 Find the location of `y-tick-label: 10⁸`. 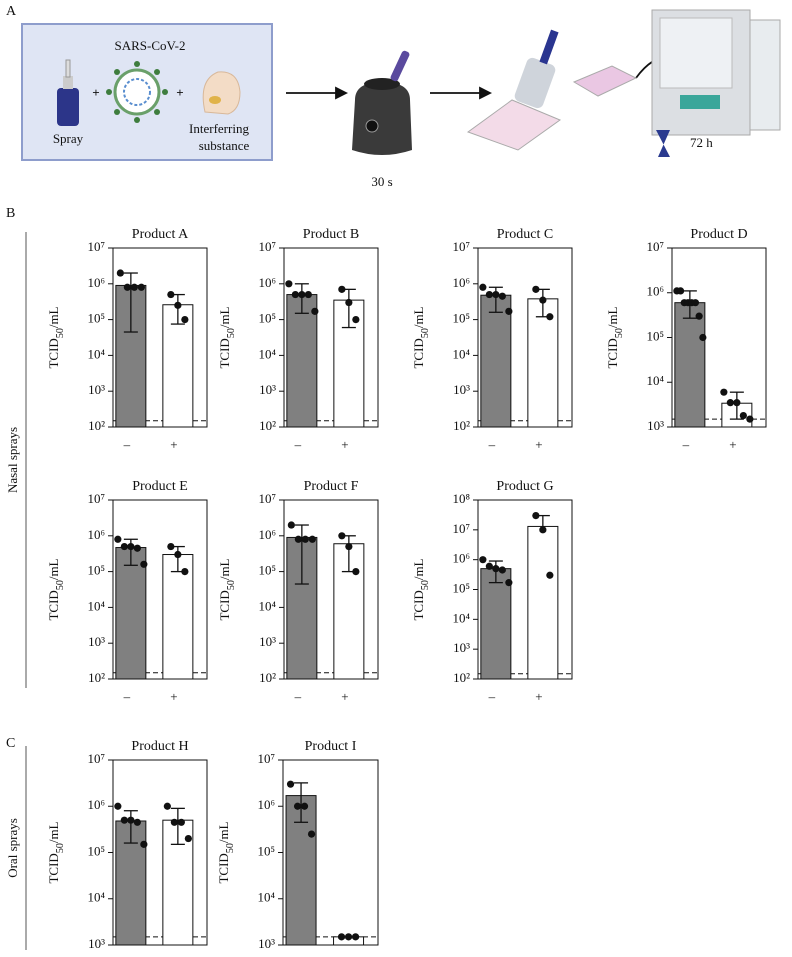

y-tick-label: 10⁸ is located at coordinates (461, 498).